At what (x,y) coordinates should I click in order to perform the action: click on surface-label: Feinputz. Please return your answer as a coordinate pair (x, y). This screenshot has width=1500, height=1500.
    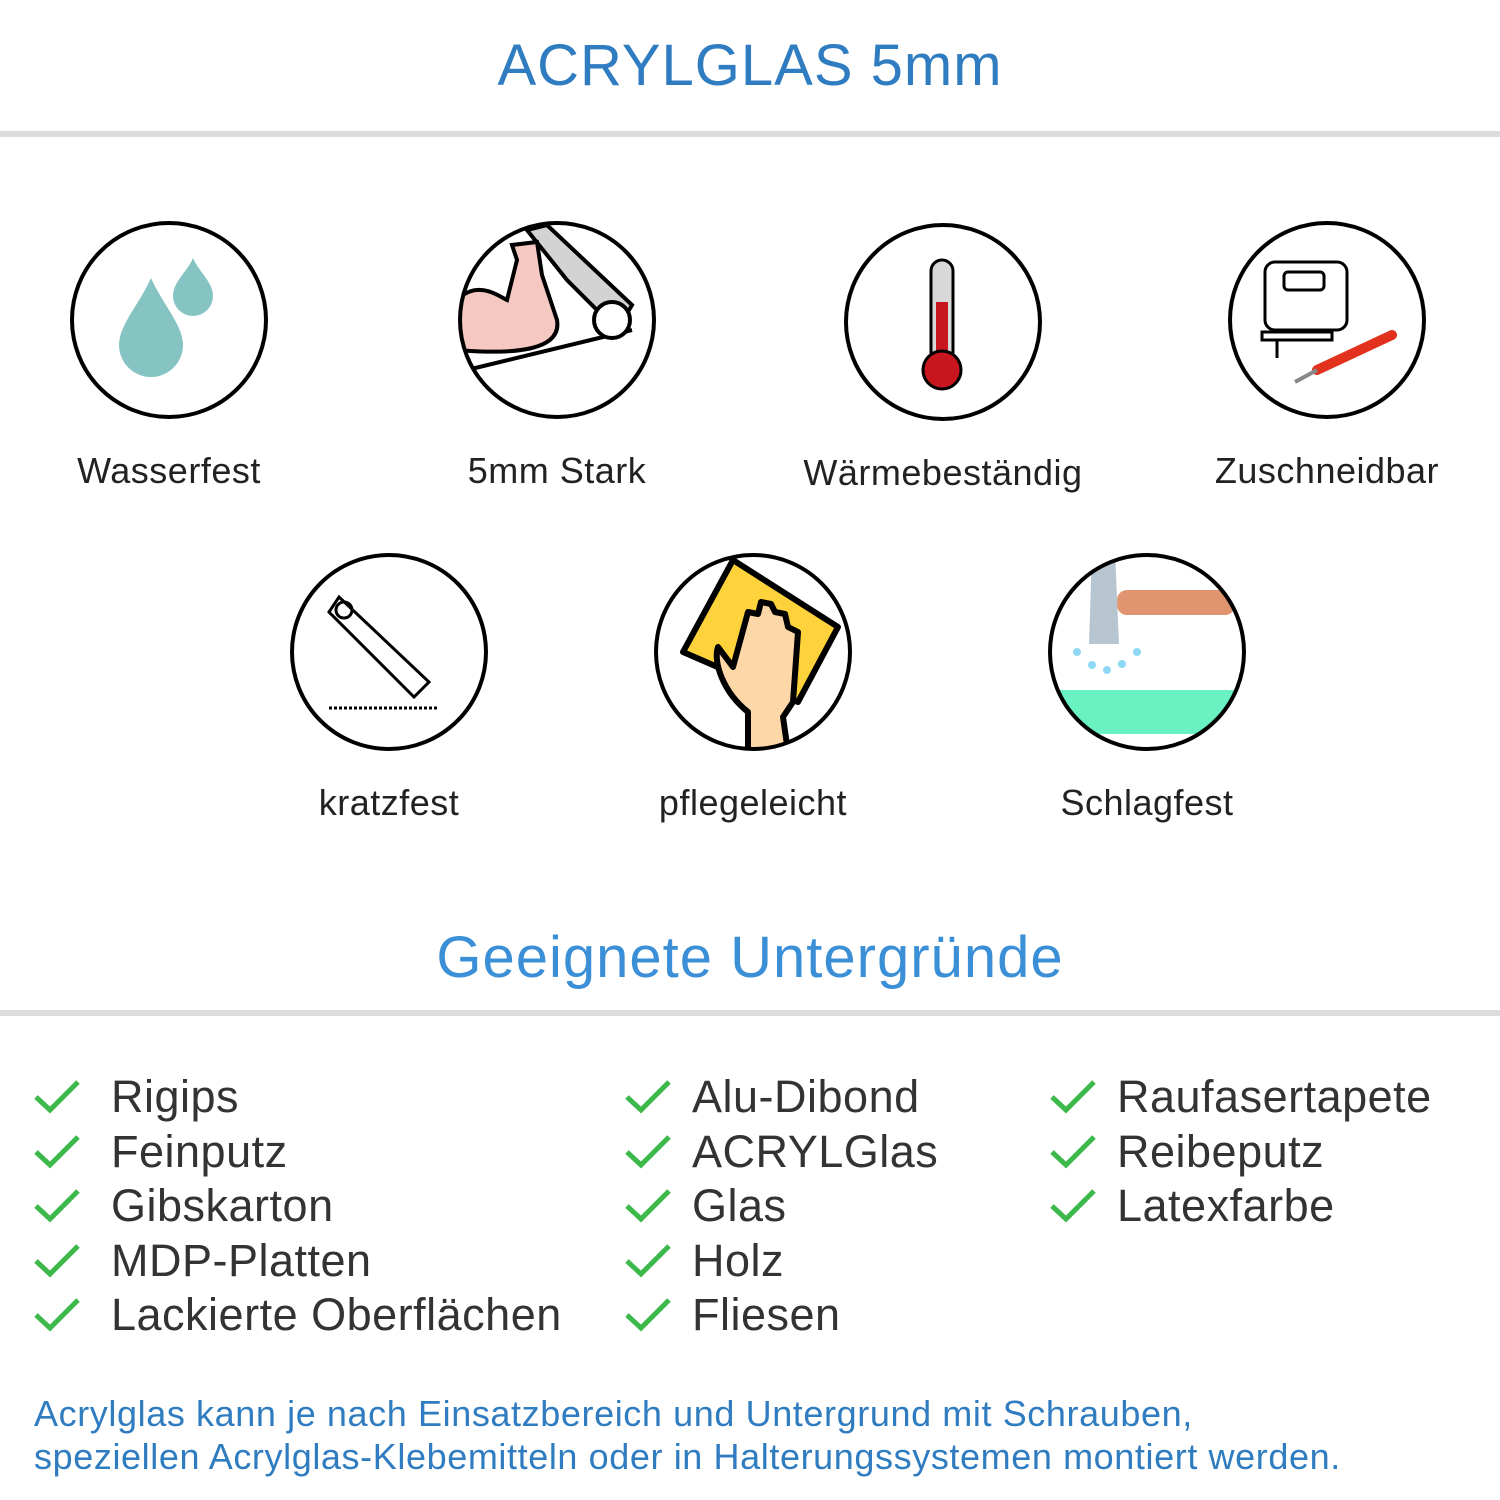
    Looking at the image, I should click on (199, 1151).